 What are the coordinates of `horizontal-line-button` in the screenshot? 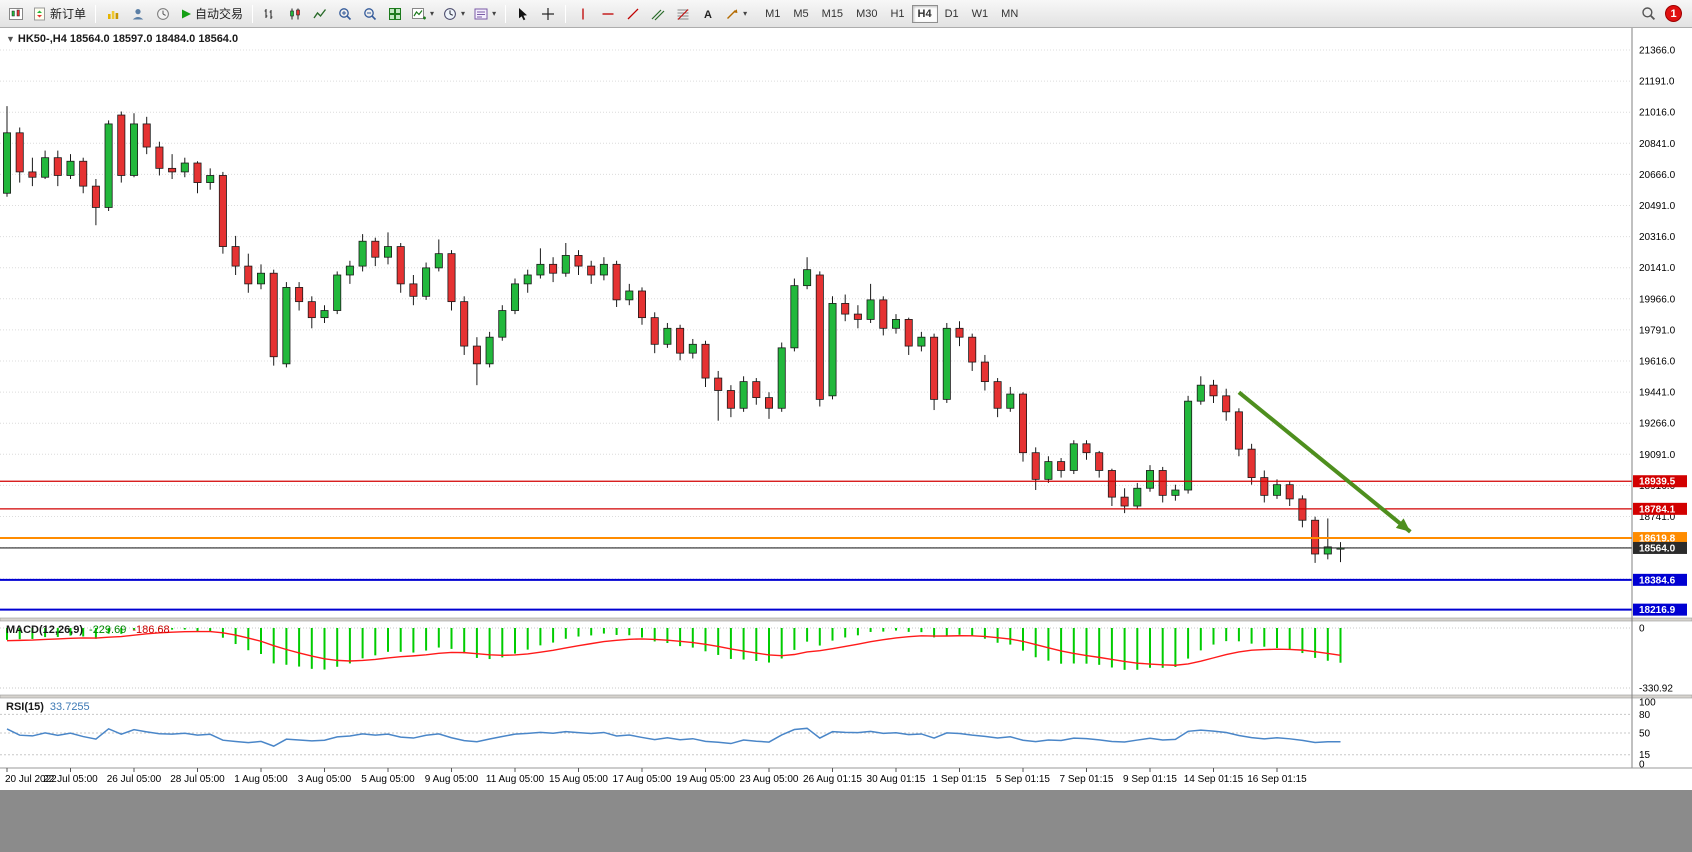 It's located at (608, 14).